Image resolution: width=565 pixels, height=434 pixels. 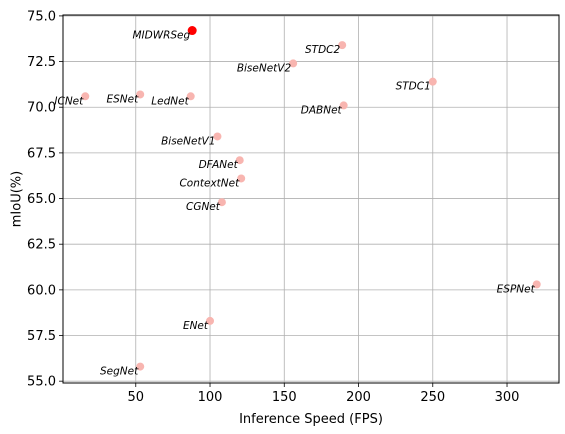 I want to click on data-point-stdc1, so click(x=432, y=81).